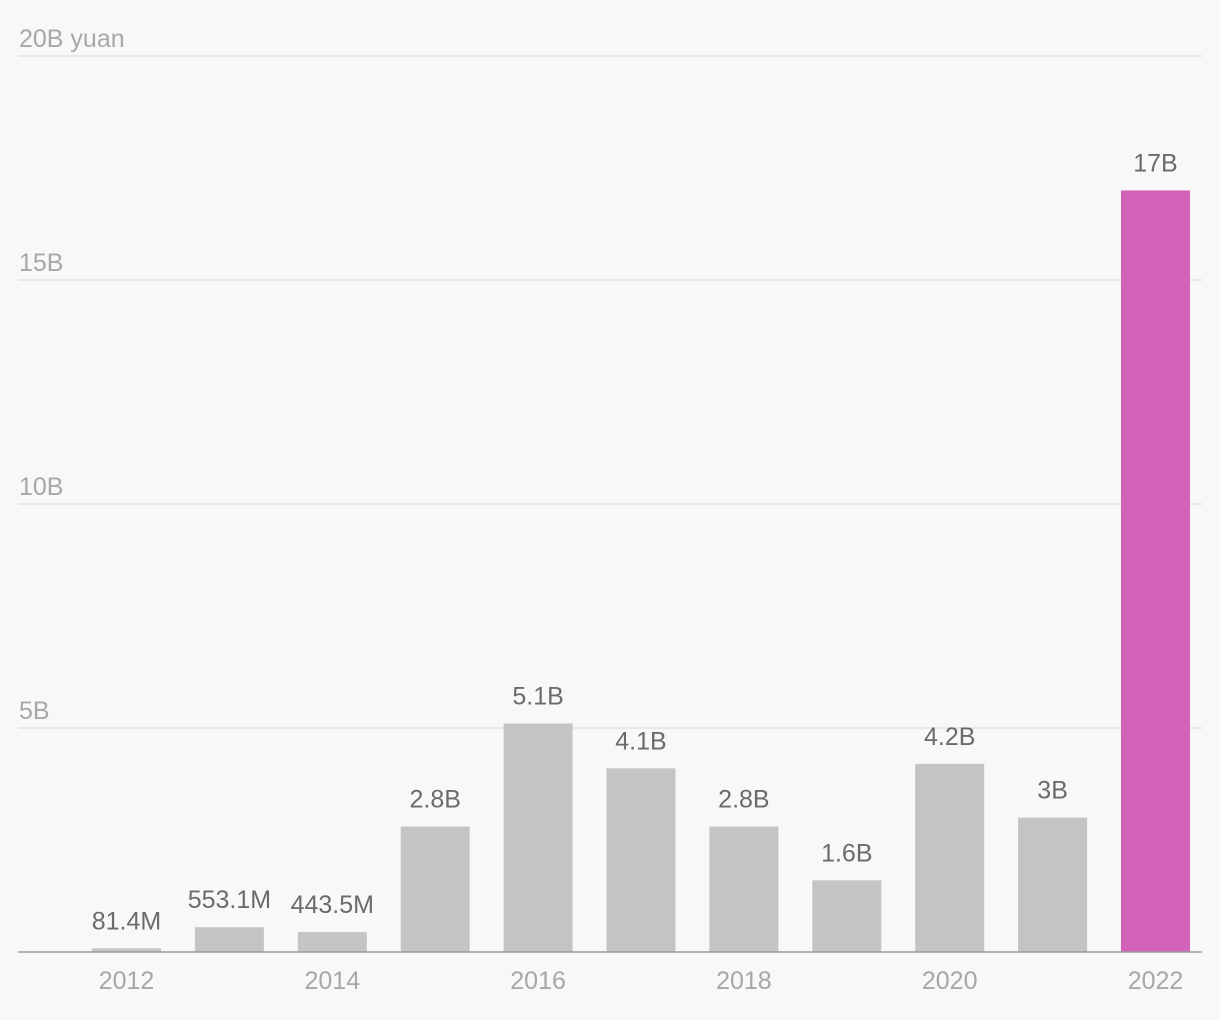  What do you see at coordinates (41, 263) in the screenshot?
I see `y-tick-label: 15B` at bounding box center [41, 263].